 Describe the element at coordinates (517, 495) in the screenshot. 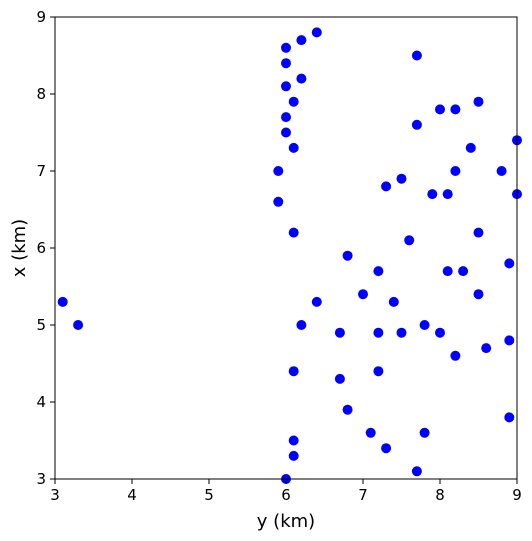

I see `x-tick-label: 9` at that location.